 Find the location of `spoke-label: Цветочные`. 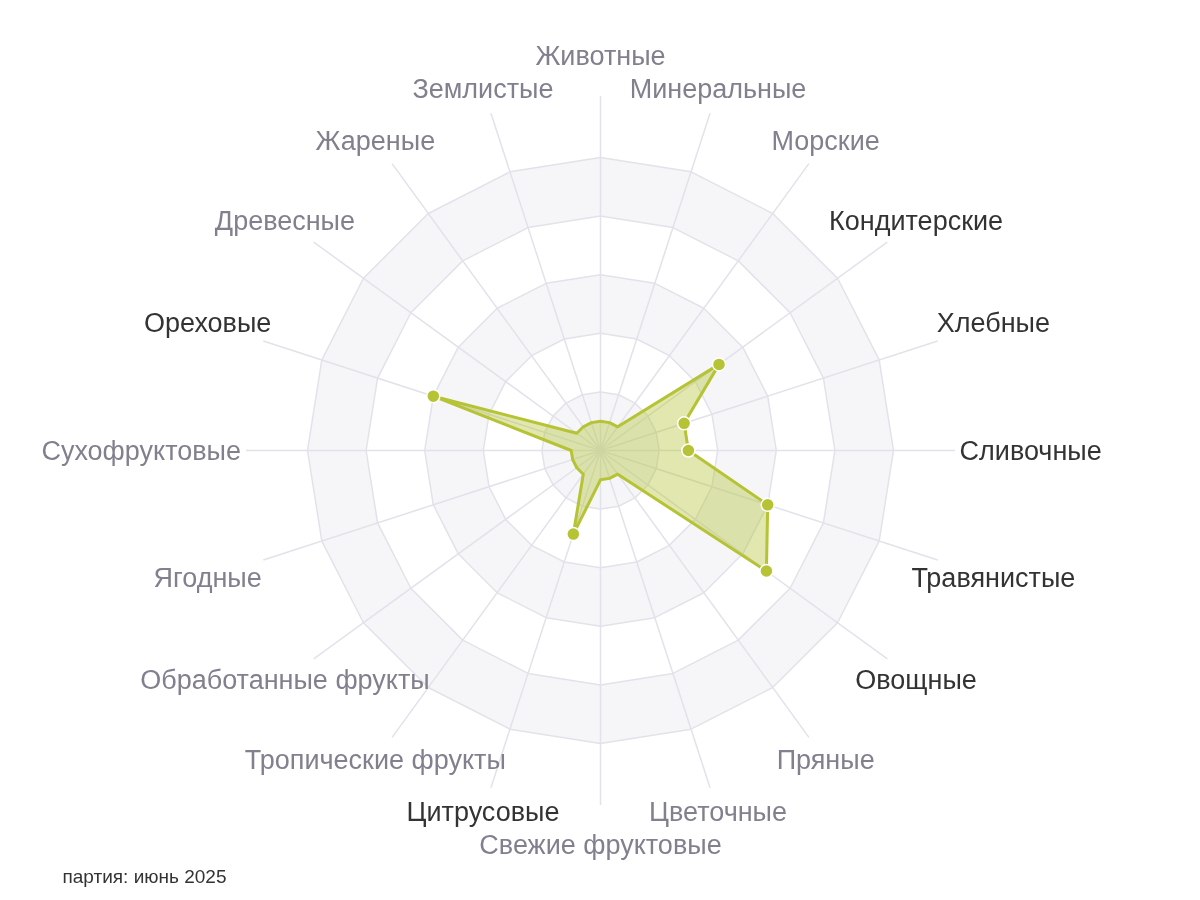

spoke-label: Цветочные is located at coordinates (718, 812).